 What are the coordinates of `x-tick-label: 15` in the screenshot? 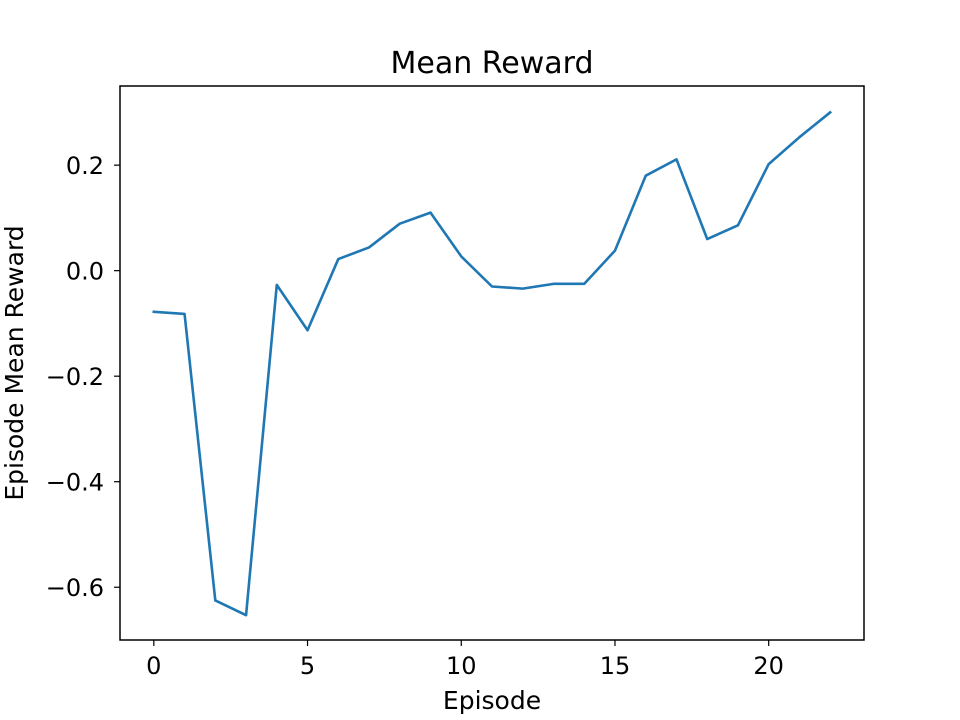 It's located at (615, 666).